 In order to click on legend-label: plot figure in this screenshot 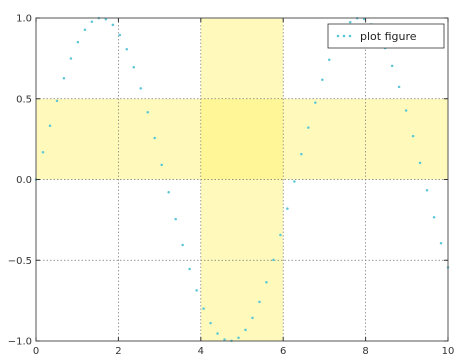, I will do `click(388, 36)`.